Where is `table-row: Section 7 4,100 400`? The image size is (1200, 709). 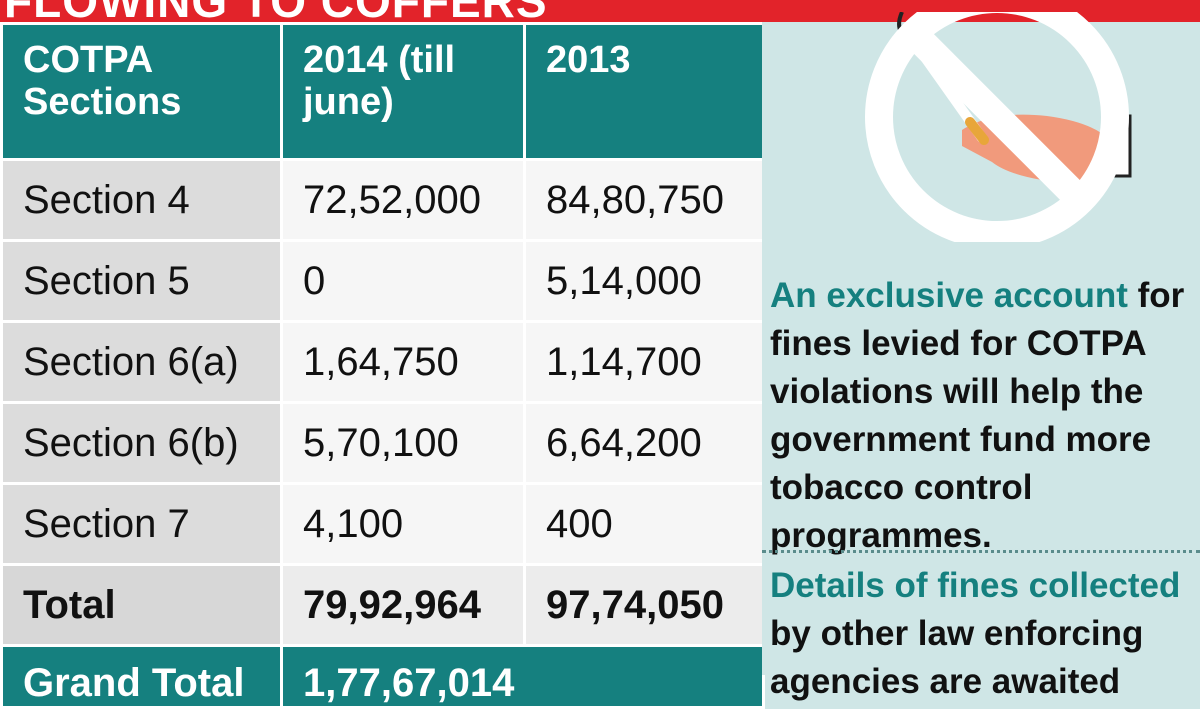
table-row: Section 7 4,100 400 is located at coordinates (382, 524).